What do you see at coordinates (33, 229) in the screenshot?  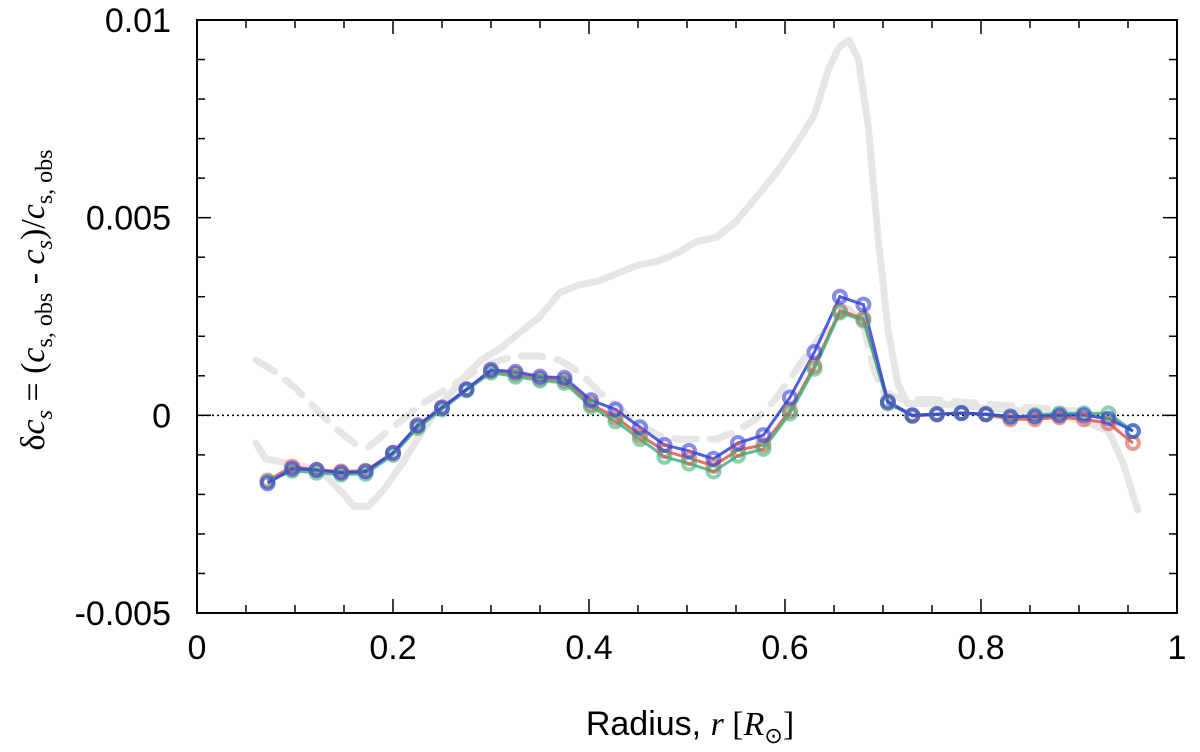 I see `y-axis-label-close: )/` at bounding box center [33, 229].